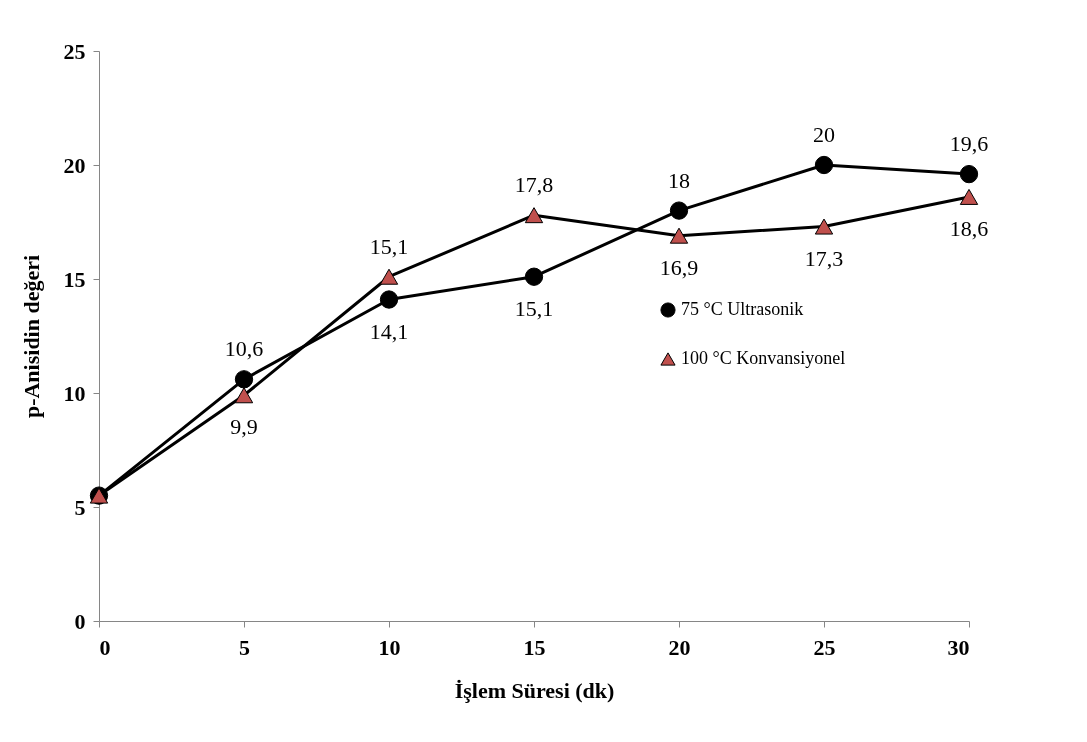 Image resolution: width=1087 pixels, height=742 pixels. Describe the element at coordinates (824, 258) in the screenshot. I see `data-label: 17,3` at that location.